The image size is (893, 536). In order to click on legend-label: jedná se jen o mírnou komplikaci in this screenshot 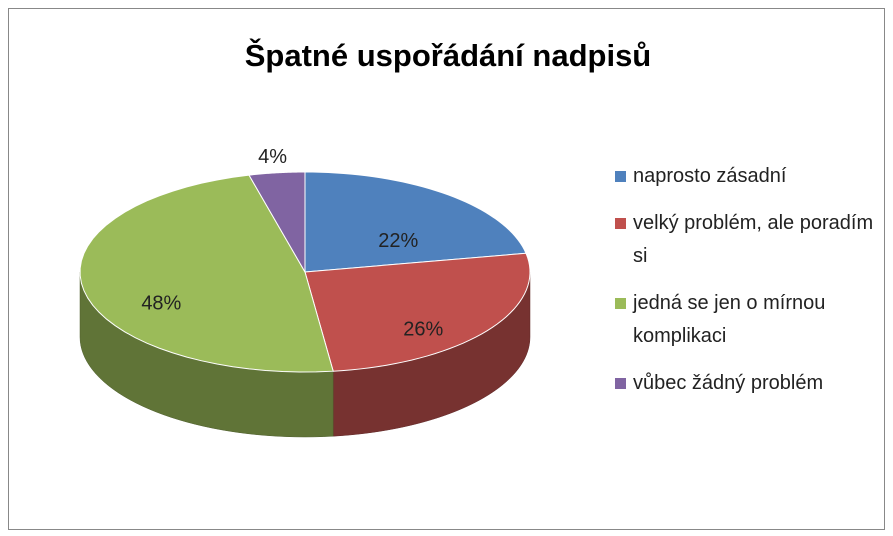, I will do `click(729, 319)`.